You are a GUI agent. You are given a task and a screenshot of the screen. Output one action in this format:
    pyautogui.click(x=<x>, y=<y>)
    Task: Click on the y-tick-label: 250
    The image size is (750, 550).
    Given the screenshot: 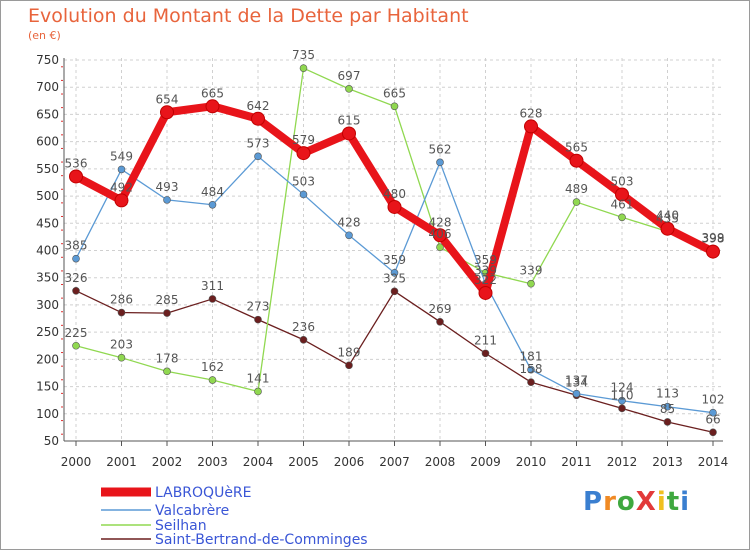 What is the action you would take?
    pyautogui.click(x=47, y=332)
    